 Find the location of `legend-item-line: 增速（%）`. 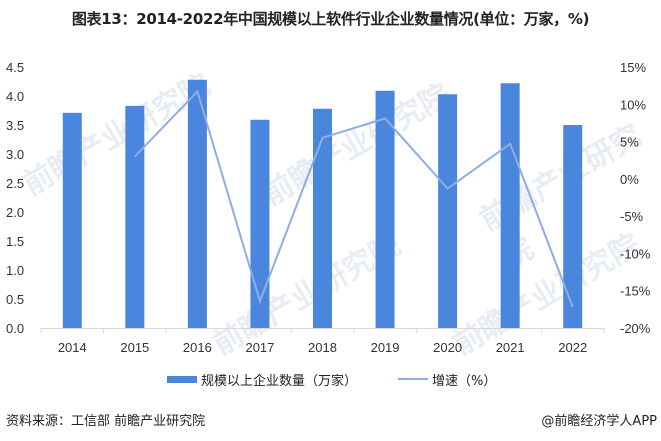

legend-item-line: 增速（%） is located at coordinates (447, 379).